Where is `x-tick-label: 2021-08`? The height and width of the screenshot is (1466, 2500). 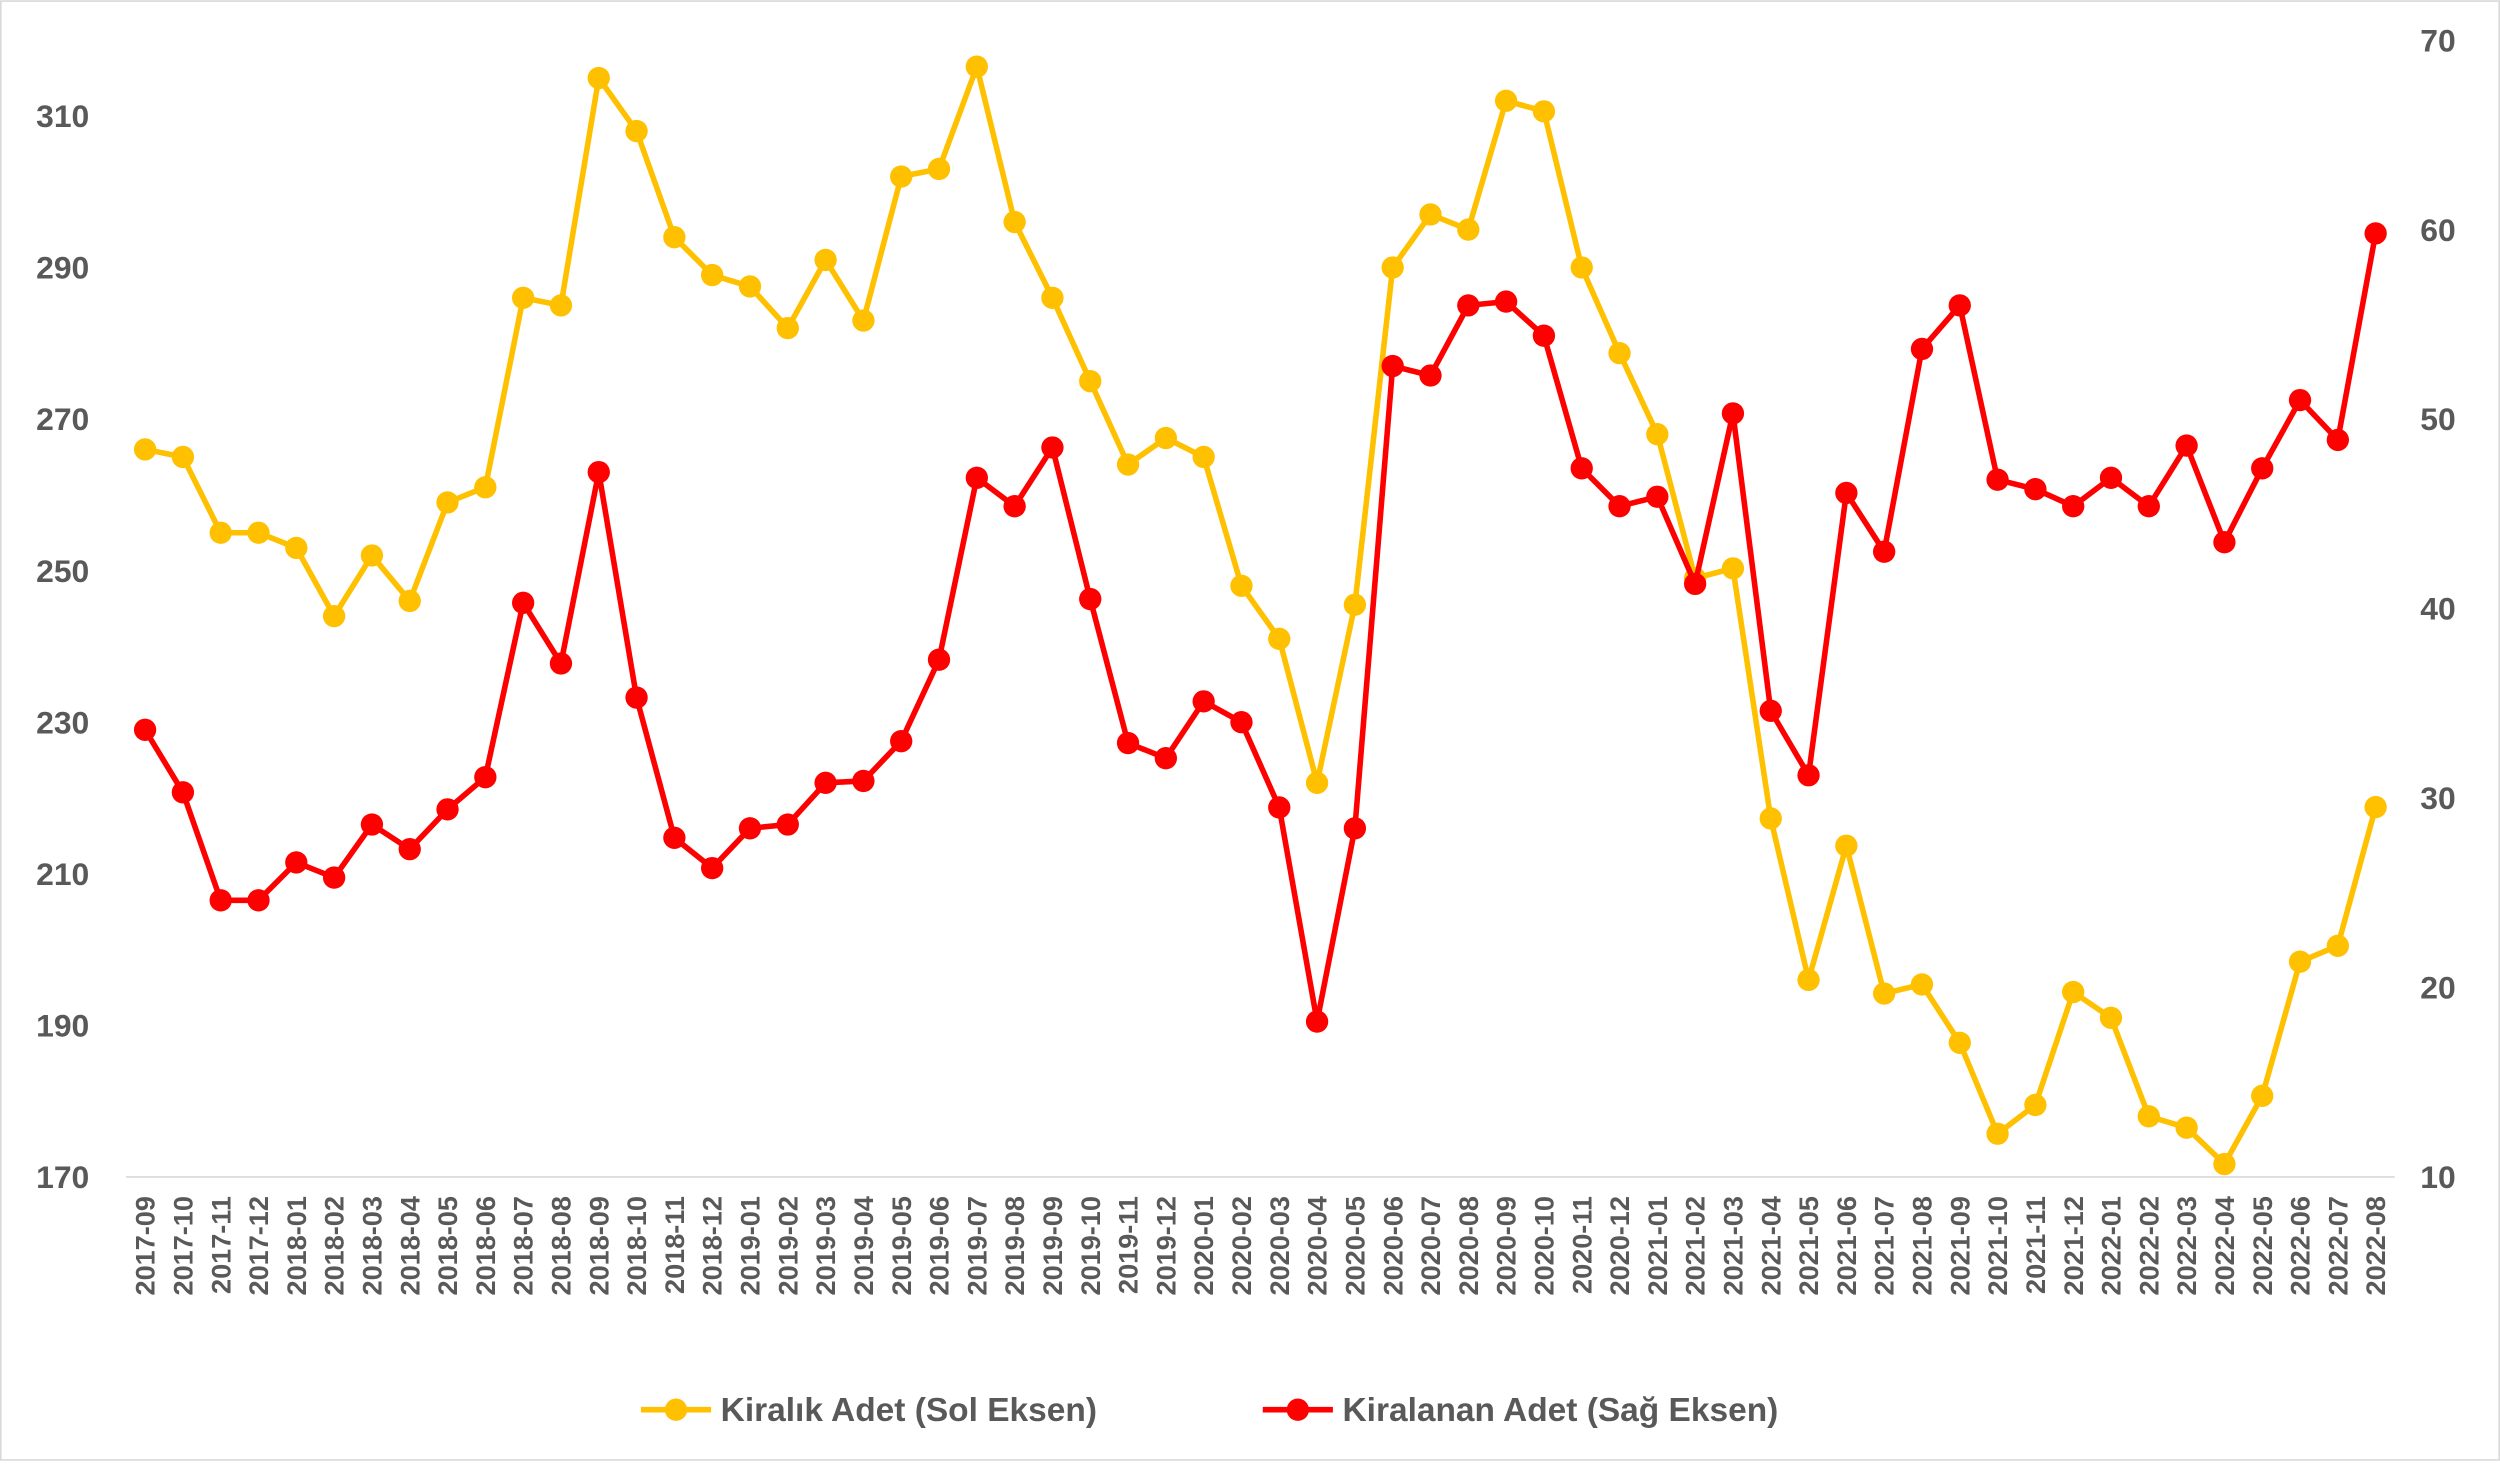 x-tick-label: 2021-08 is located at coordinates (1922, 1245).